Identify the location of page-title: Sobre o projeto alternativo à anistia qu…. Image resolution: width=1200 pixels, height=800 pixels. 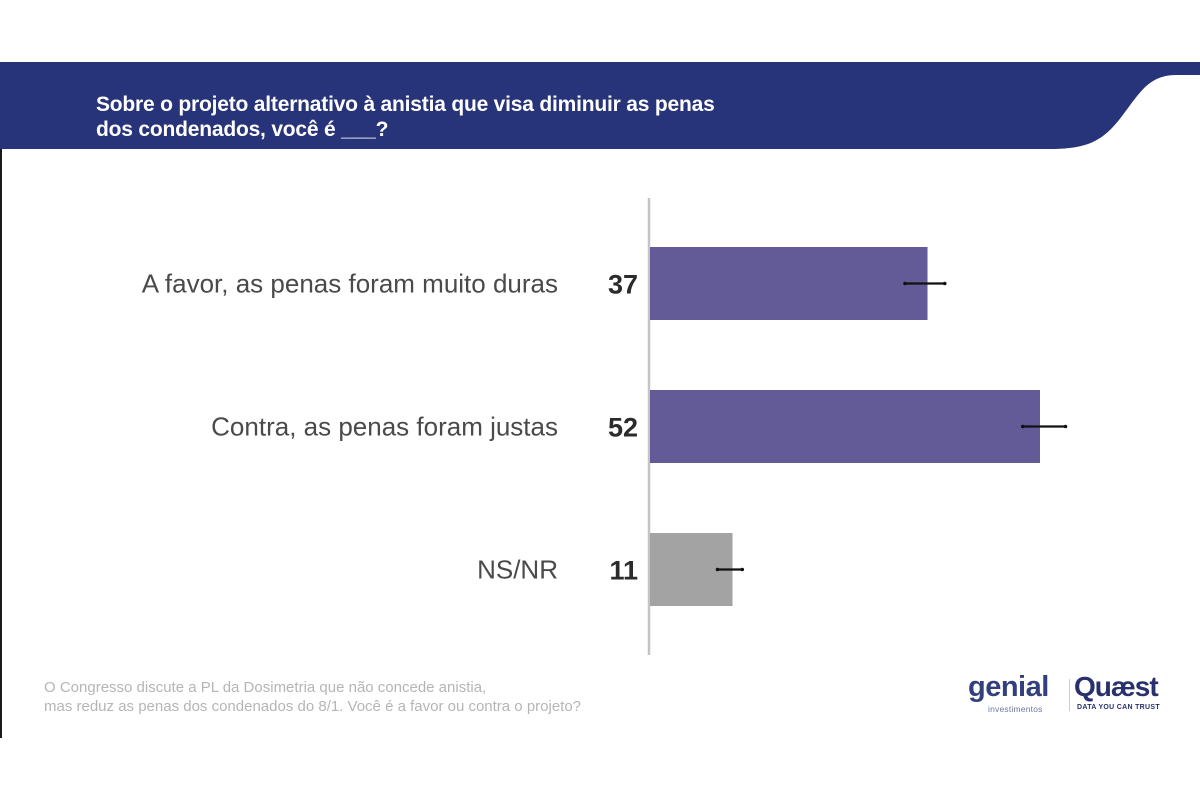
(506, 117).